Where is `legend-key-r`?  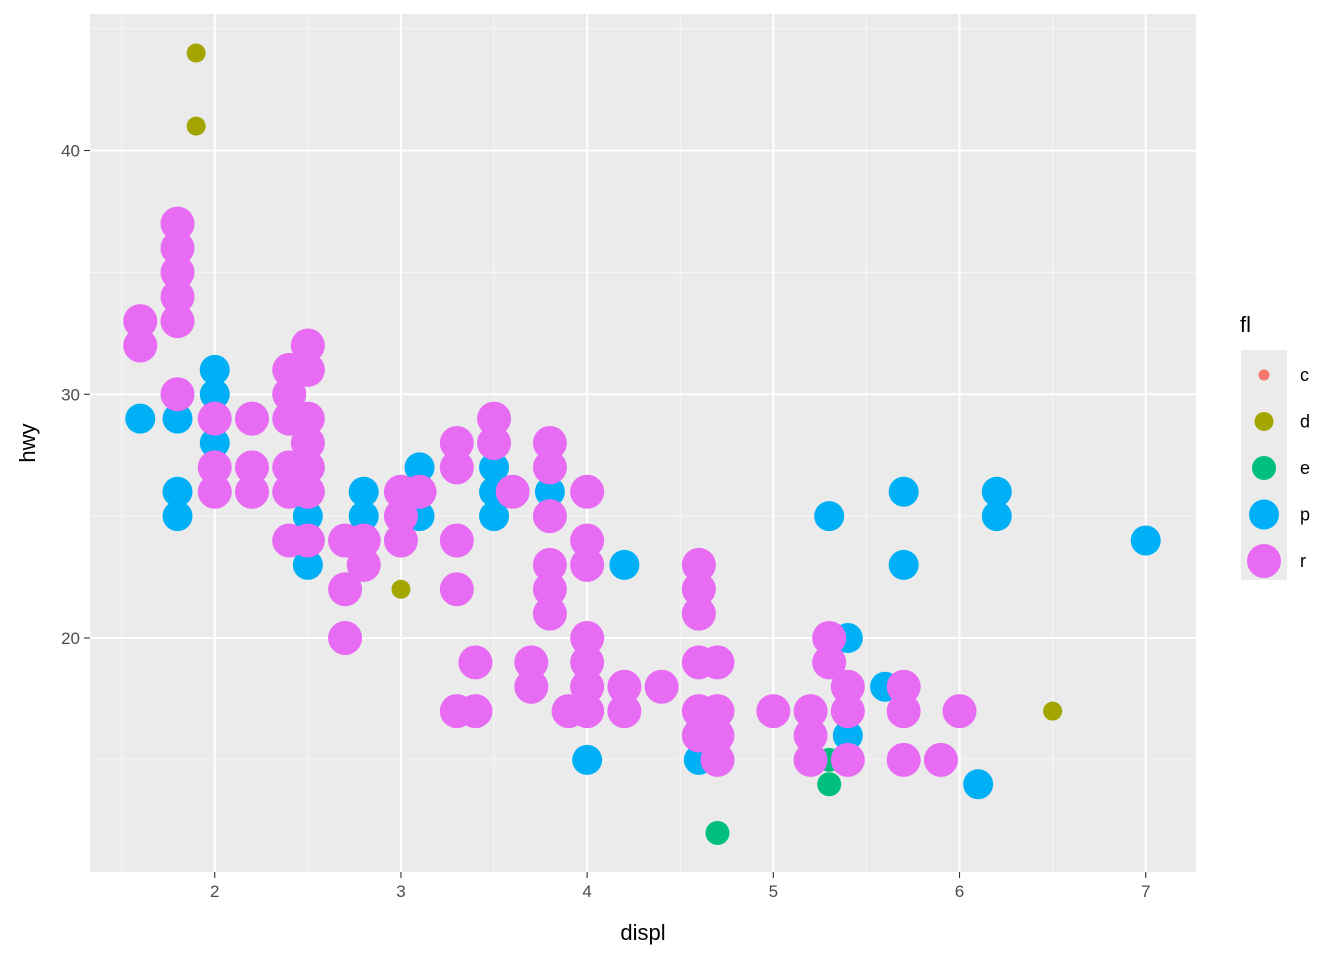 legend-key-r is located at coordinates (1264, 561).